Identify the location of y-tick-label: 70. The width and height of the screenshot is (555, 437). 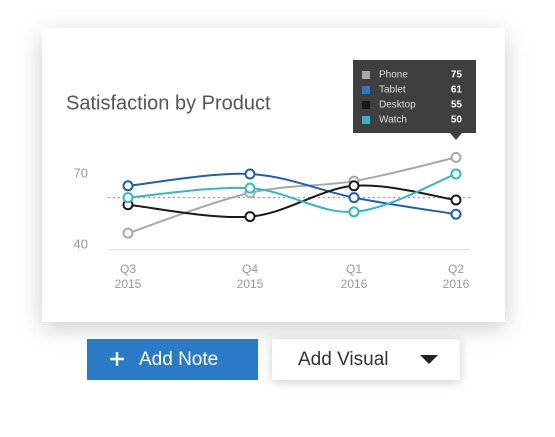
(81, 172).